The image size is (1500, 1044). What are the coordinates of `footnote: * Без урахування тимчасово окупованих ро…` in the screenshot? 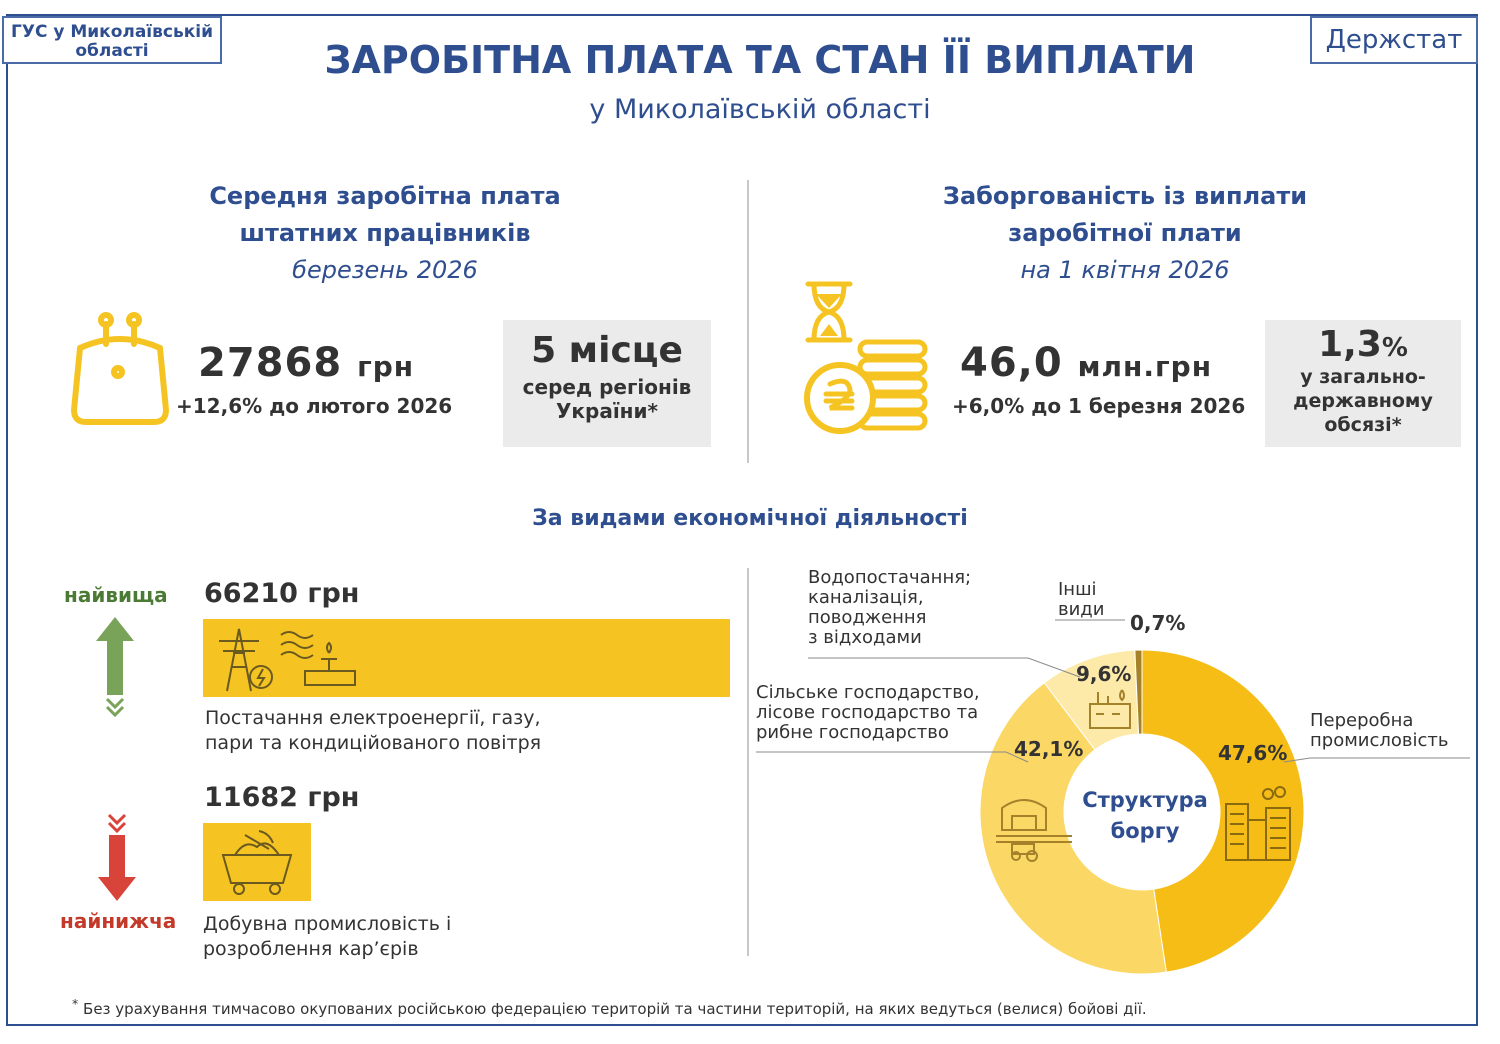 It's located at (609, 1007).